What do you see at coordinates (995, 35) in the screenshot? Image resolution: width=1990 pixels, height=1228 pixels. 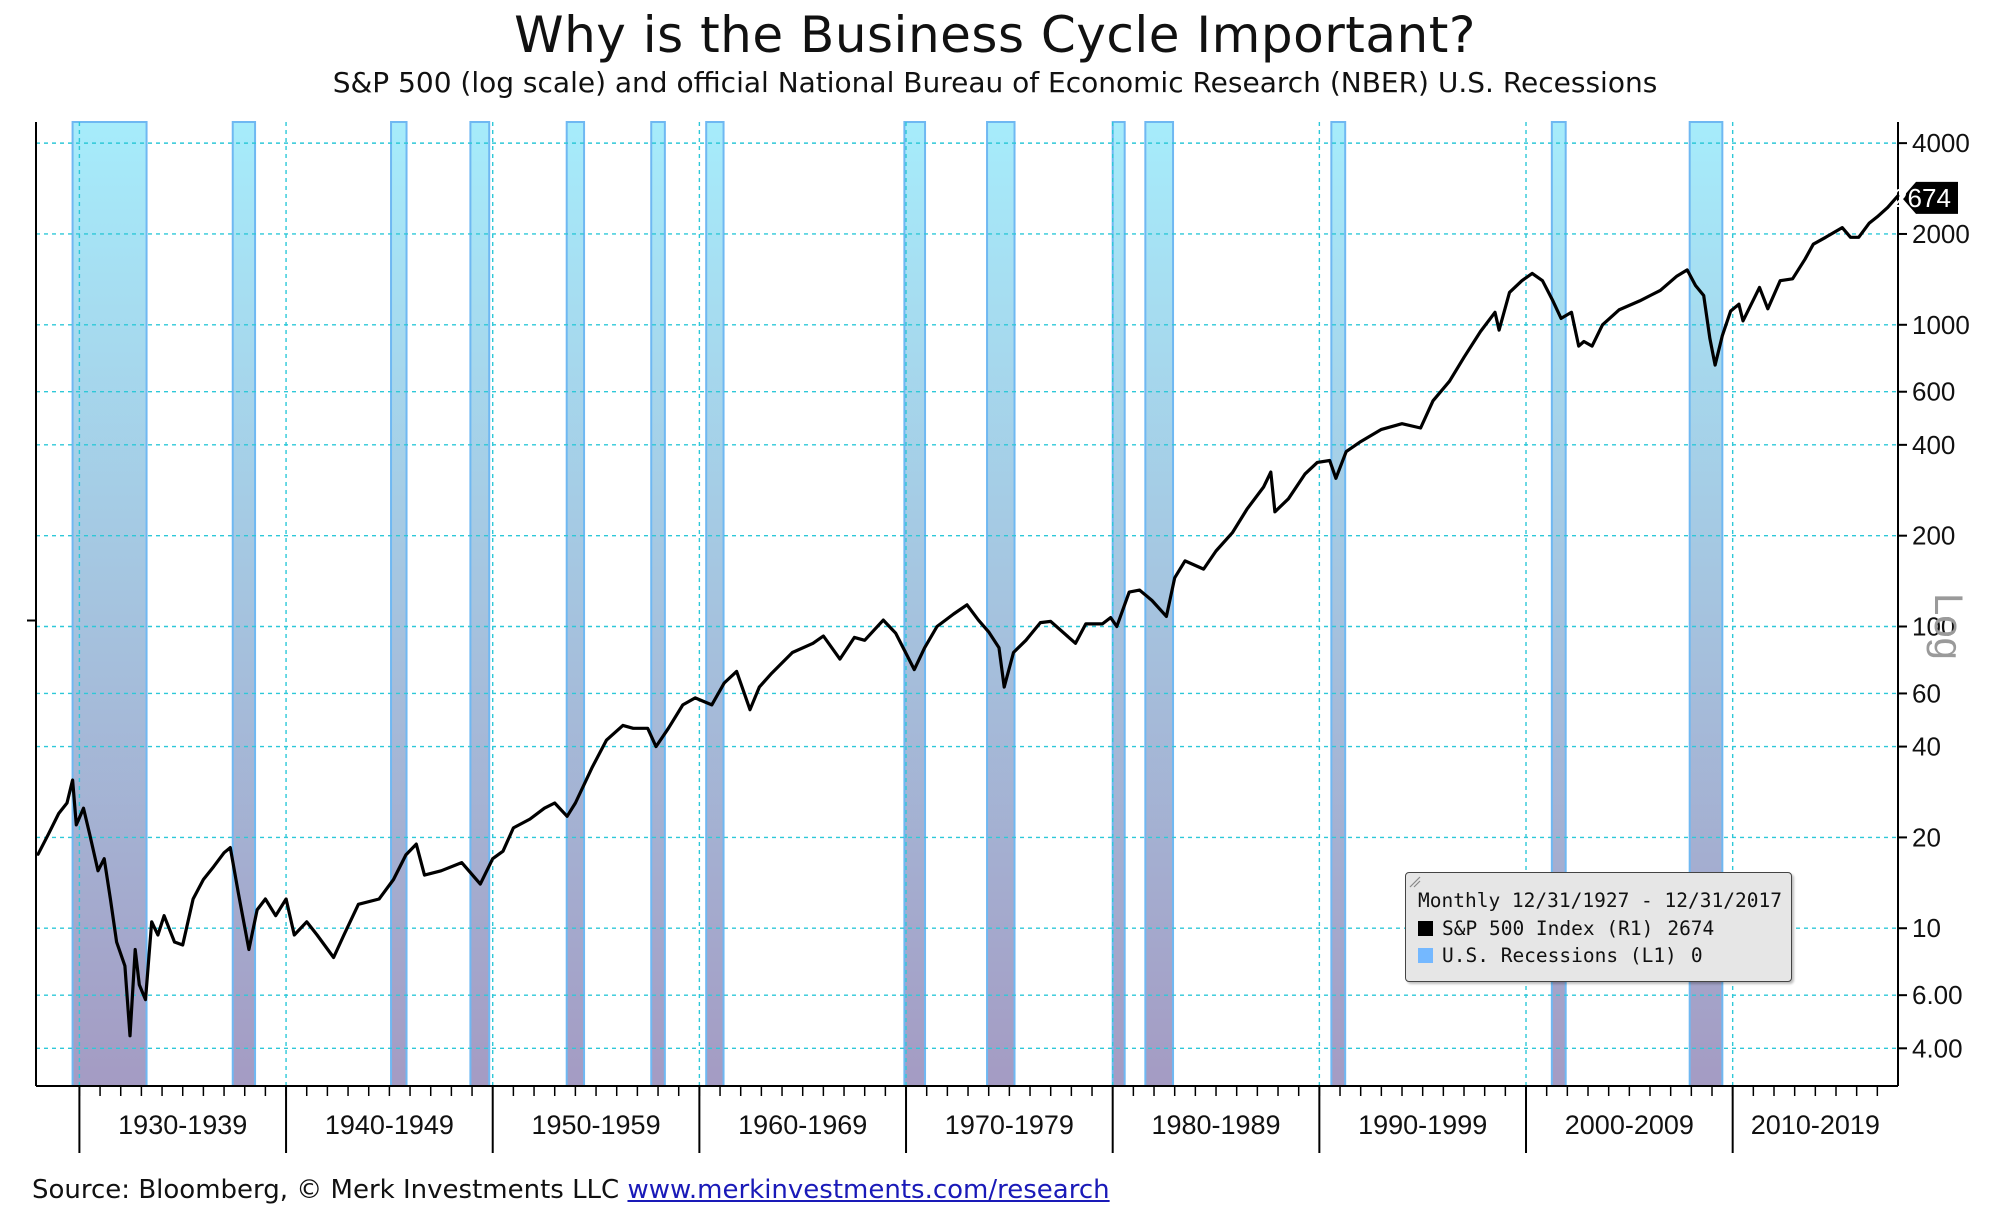 I see `chart-title: Why is the Business Cycle Important?` at bounding box center [995, 35].